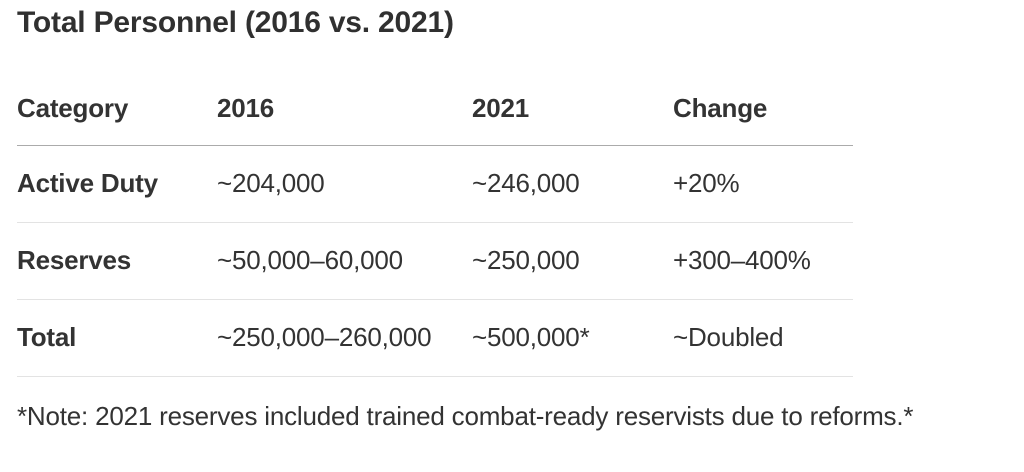 The width and height of the screenshot is (1024, 472). I want to click on cell-active-duty-2021: ~246,000, so click(572, 184).